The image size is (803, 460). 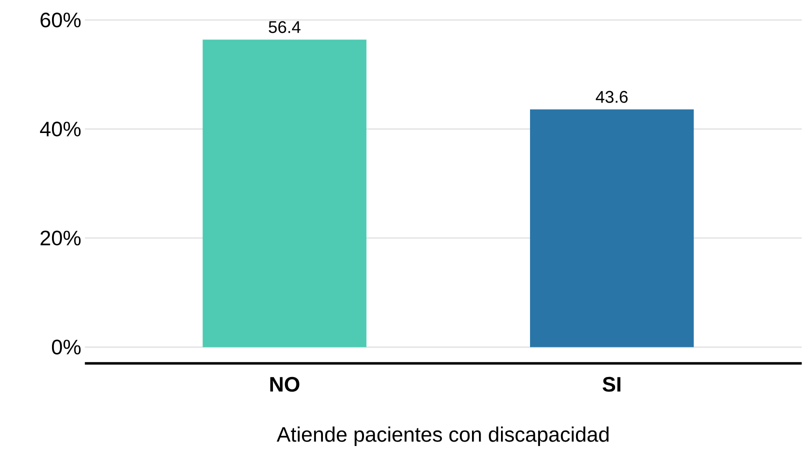 I want to click on y-tick-label: 0%, so click(x=66, y=347).